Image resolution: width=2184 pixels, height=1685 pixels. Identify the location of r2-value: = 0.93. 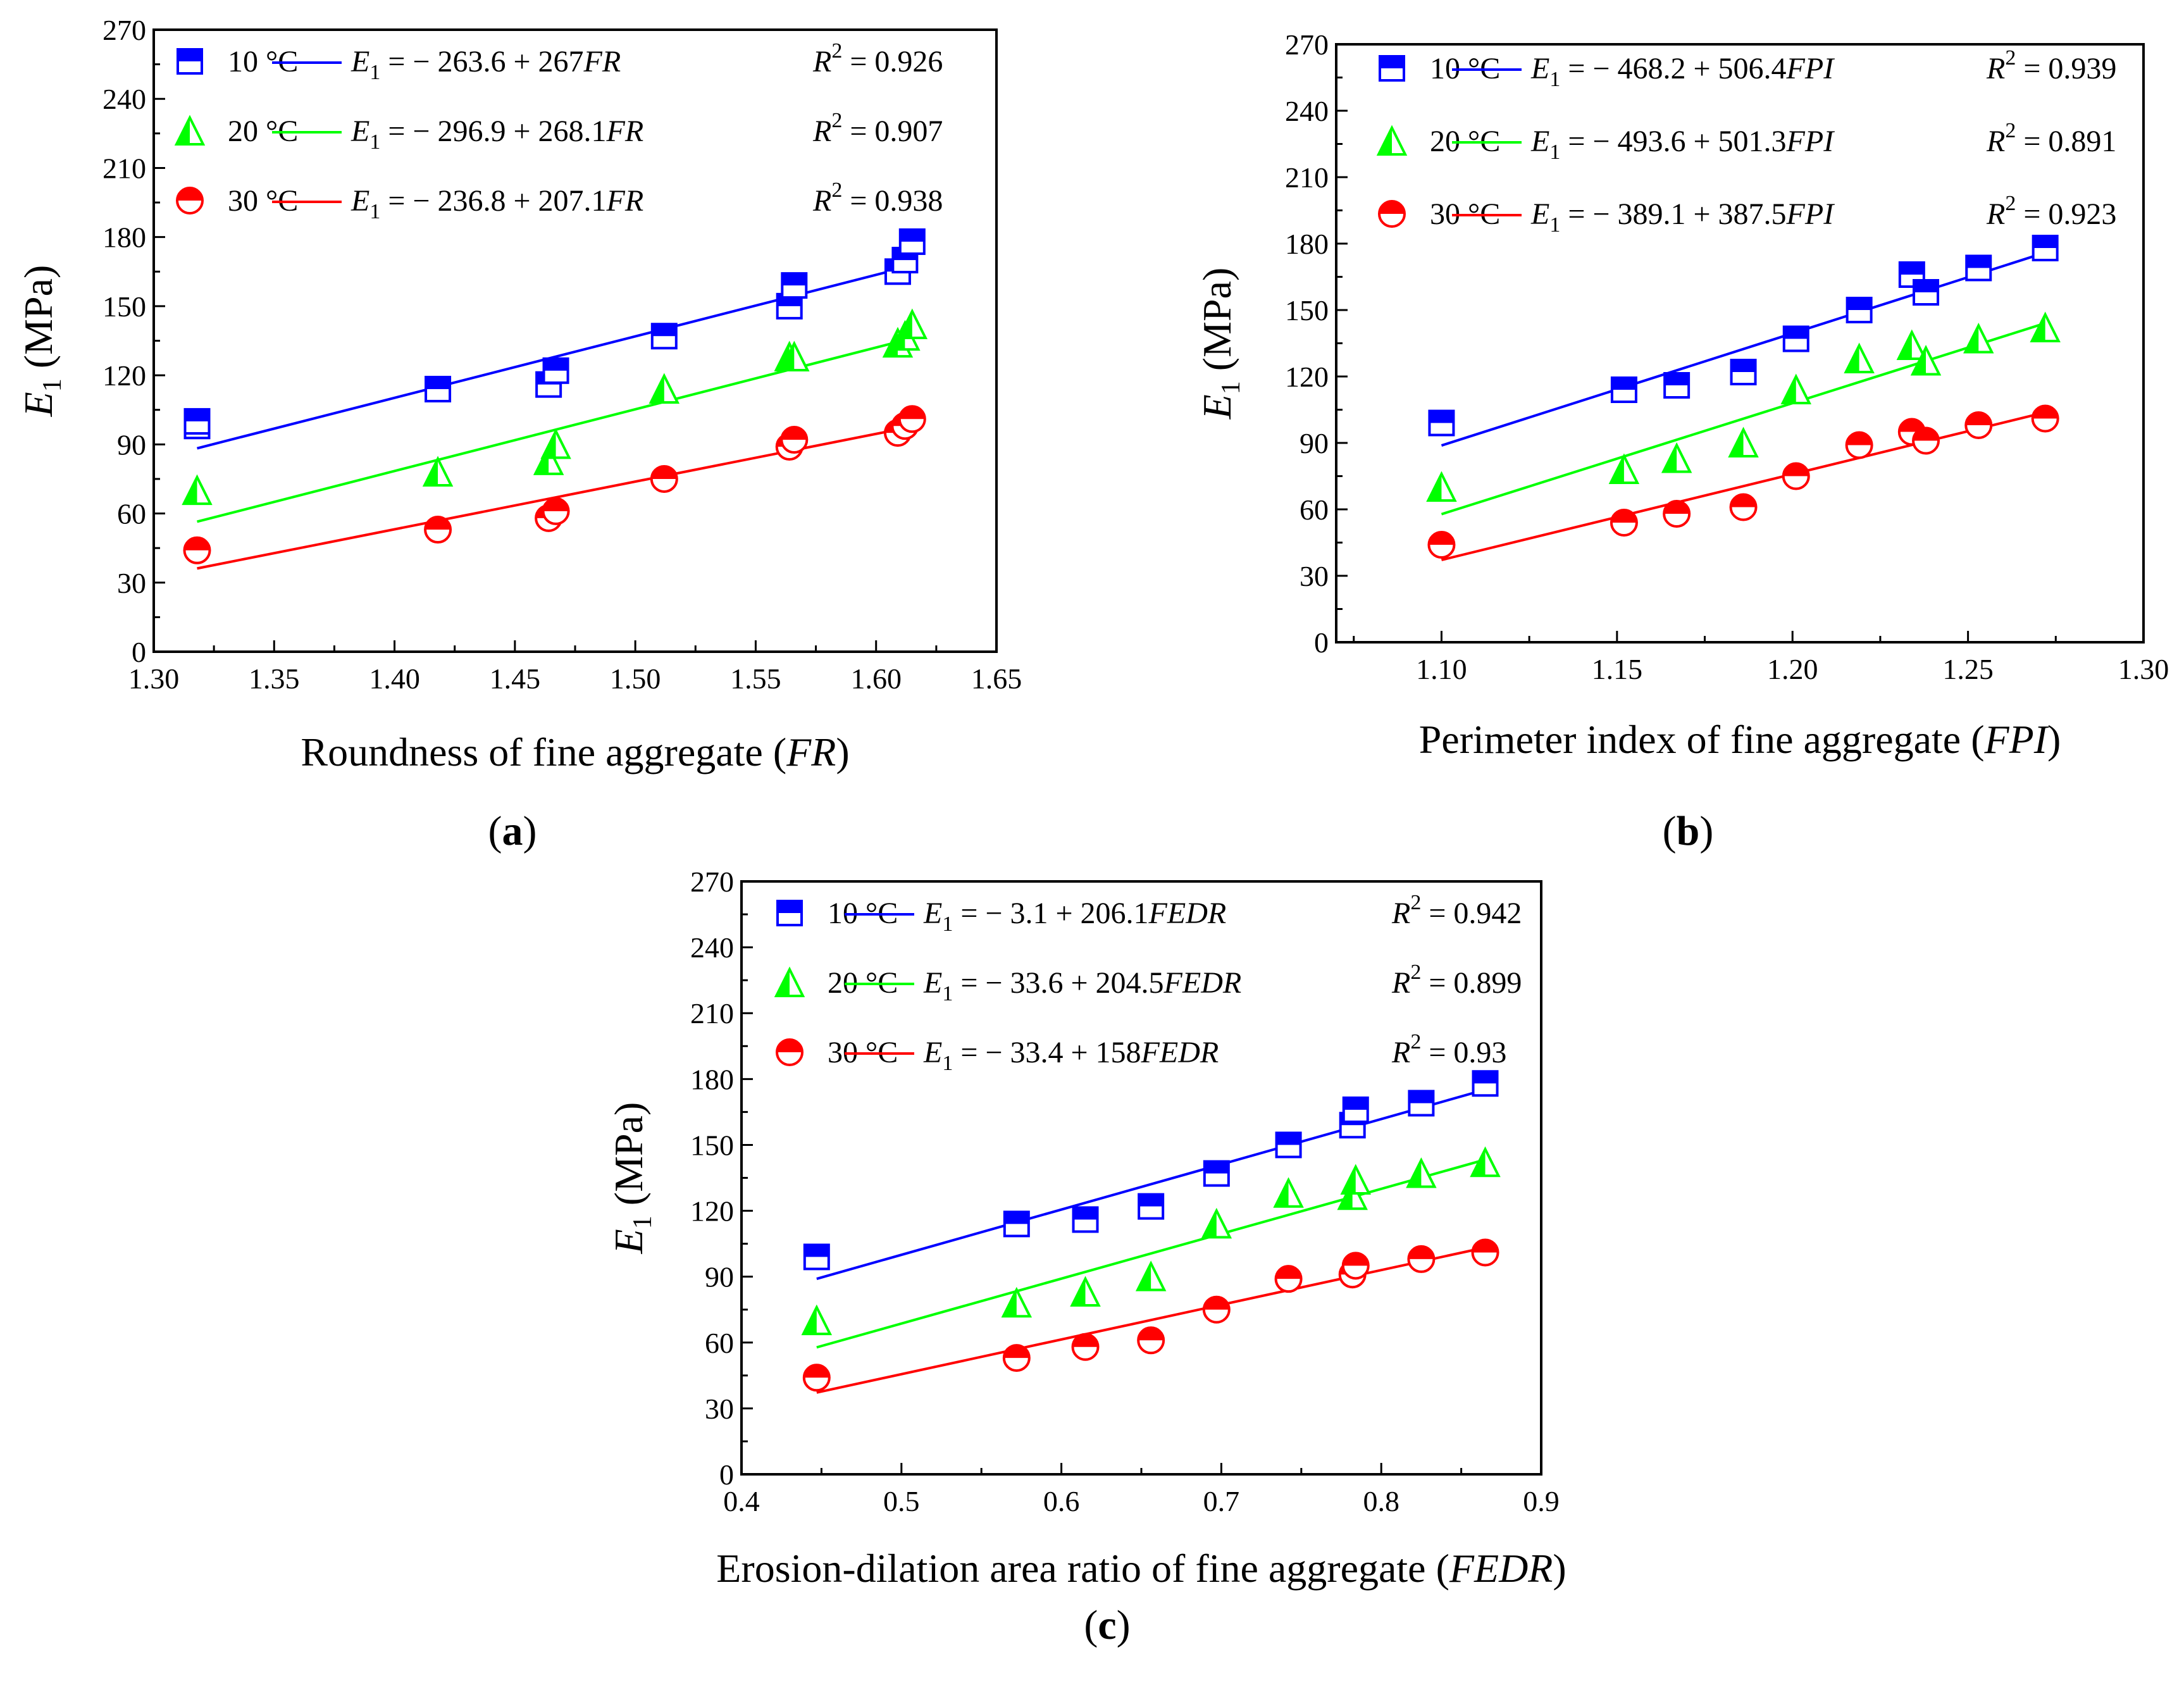
(1463, 1052).